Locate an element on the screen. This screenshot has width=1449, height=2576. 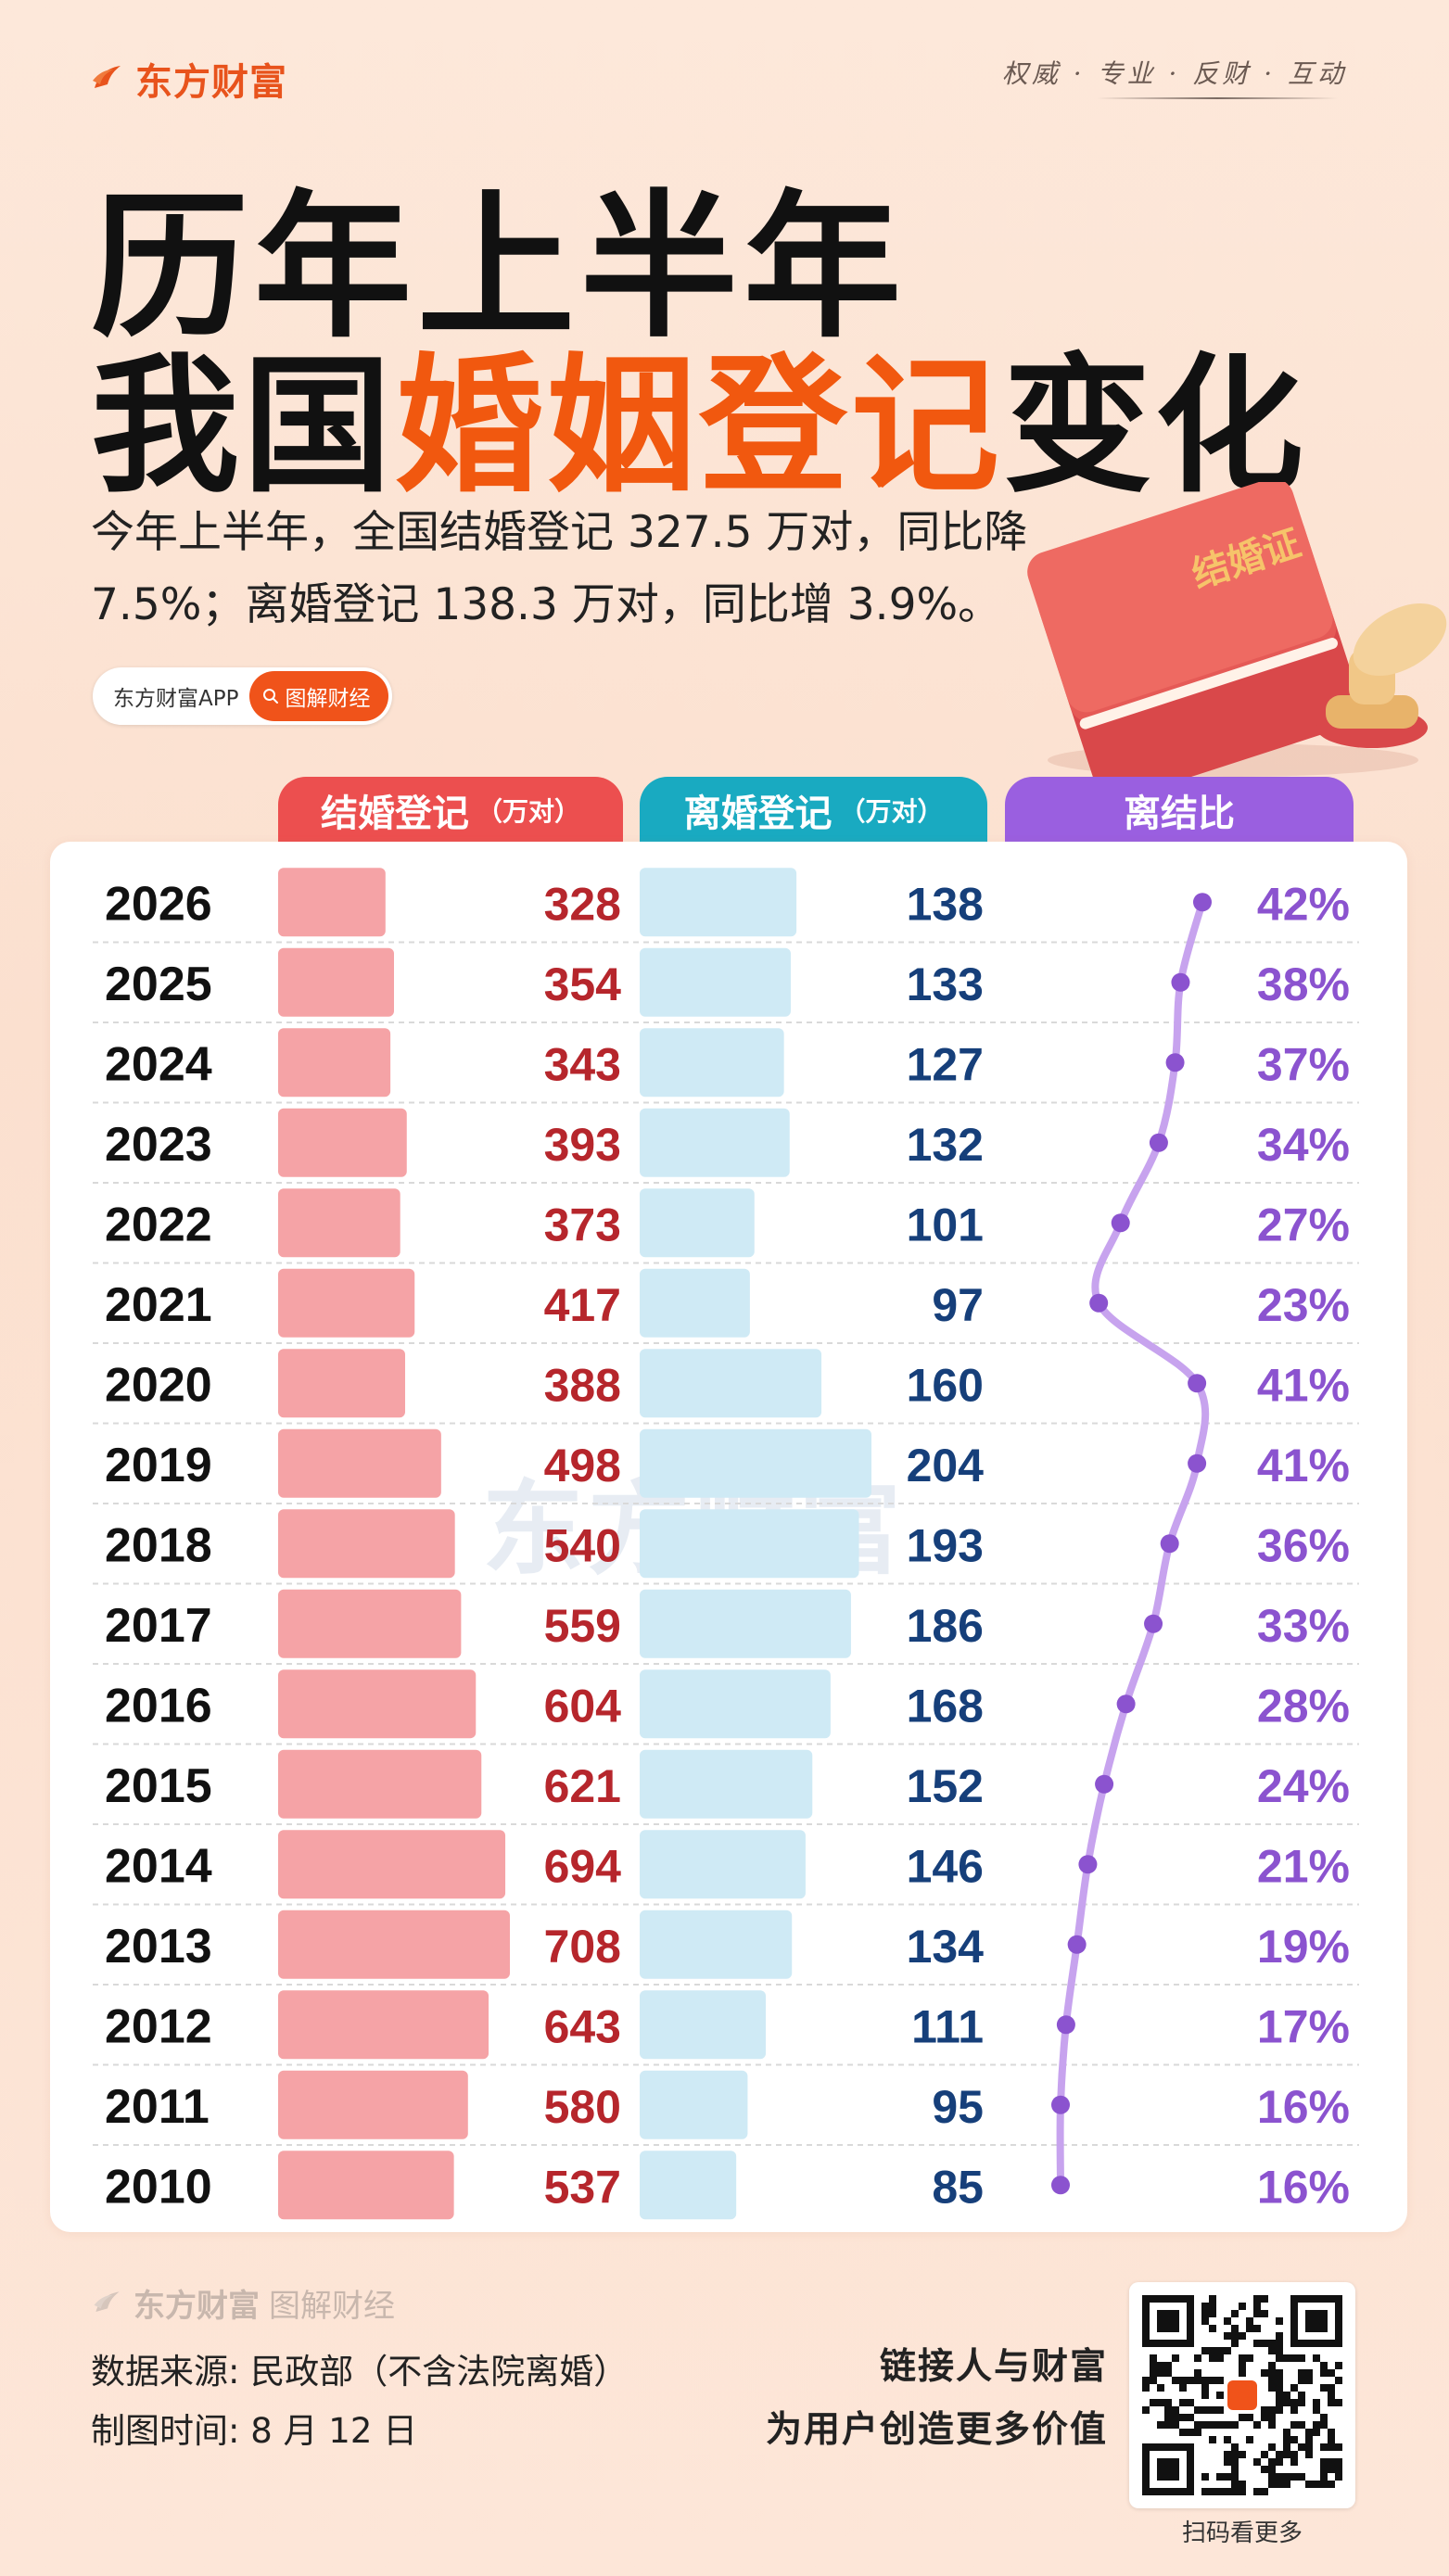
marriage-value: 343 is located at coordinates (582, 1064).